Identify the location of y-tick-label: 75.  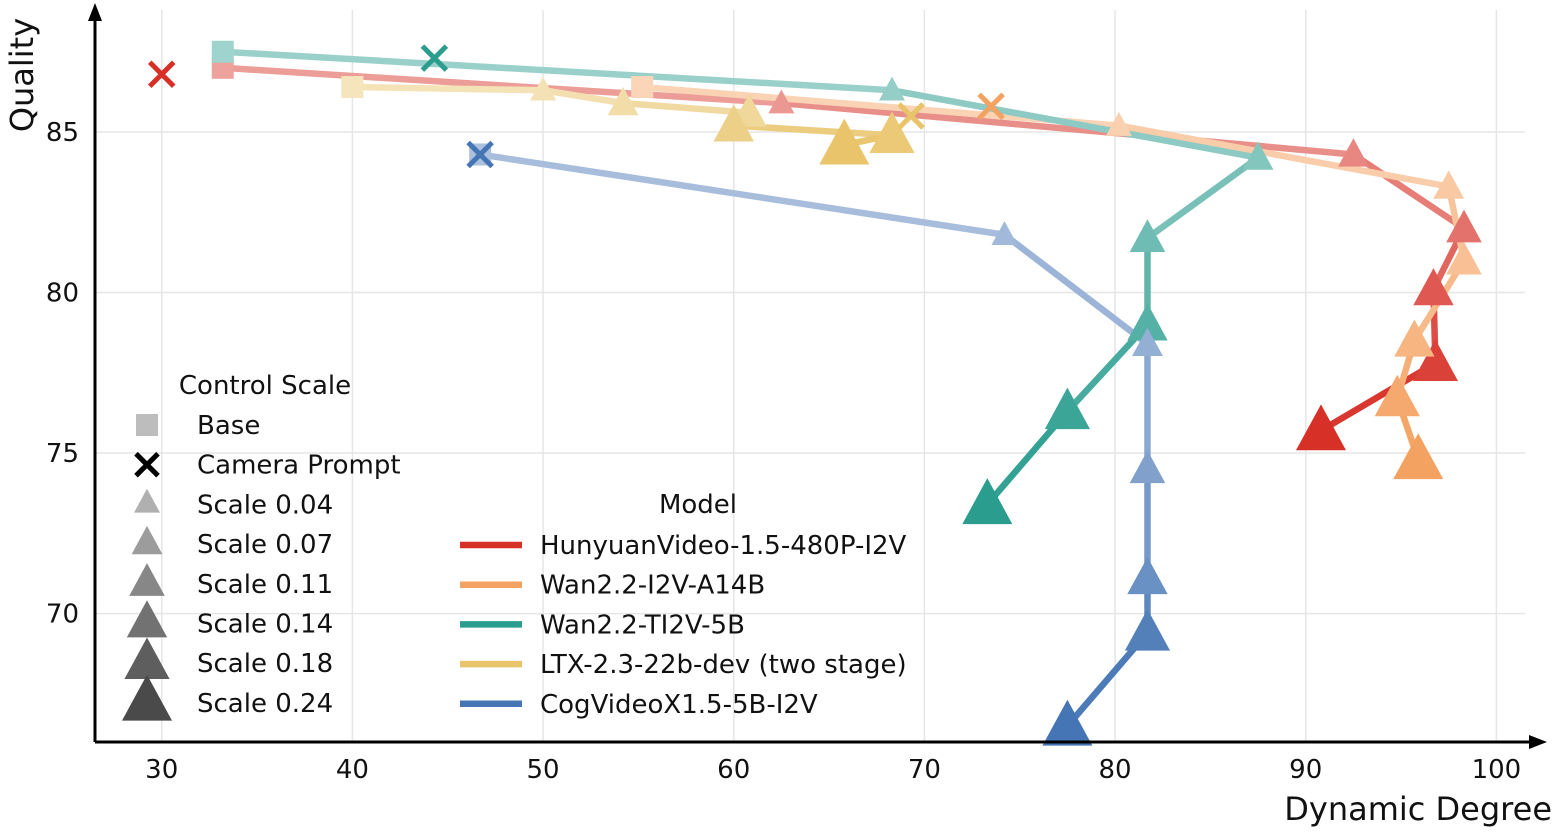
(62, 454).